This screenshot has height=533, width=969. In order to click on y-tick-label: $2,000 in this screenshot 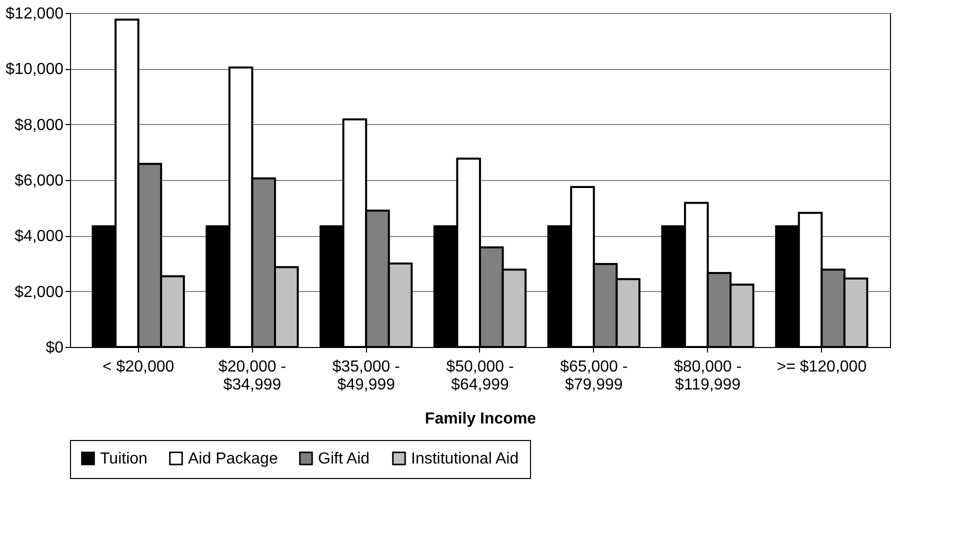, I will do `click(39, 292)`.